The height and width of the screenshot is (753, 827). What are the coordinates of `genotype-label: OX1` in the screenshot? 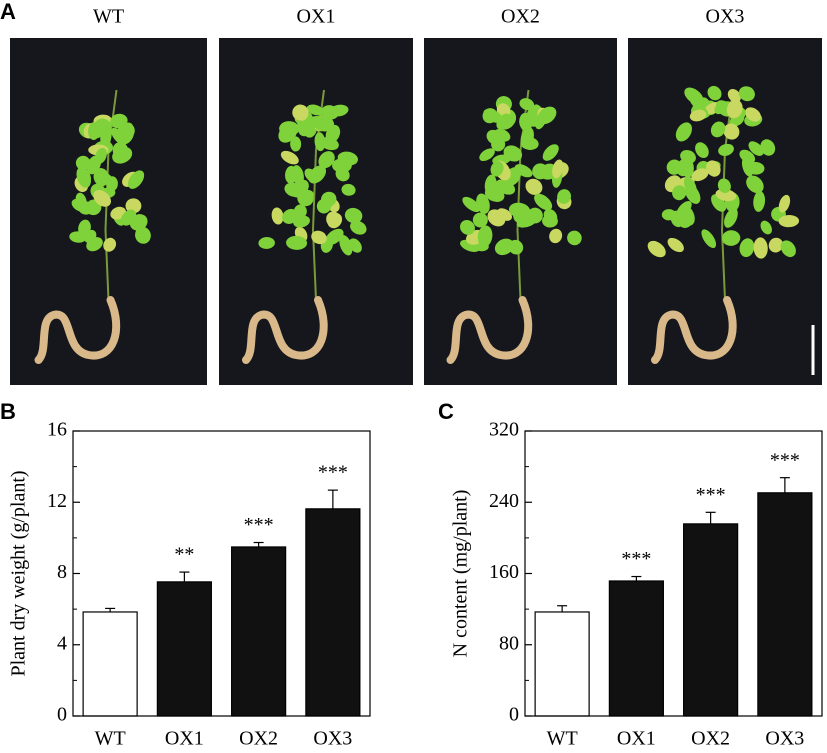 It's located at (316, 17).